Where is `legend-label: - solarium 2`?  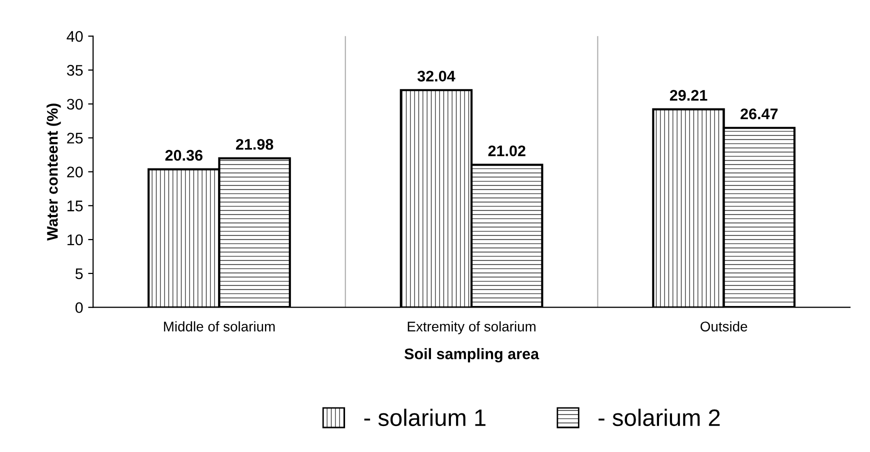
legend-label: - solarium 2 is located at coordinates (659, 417).